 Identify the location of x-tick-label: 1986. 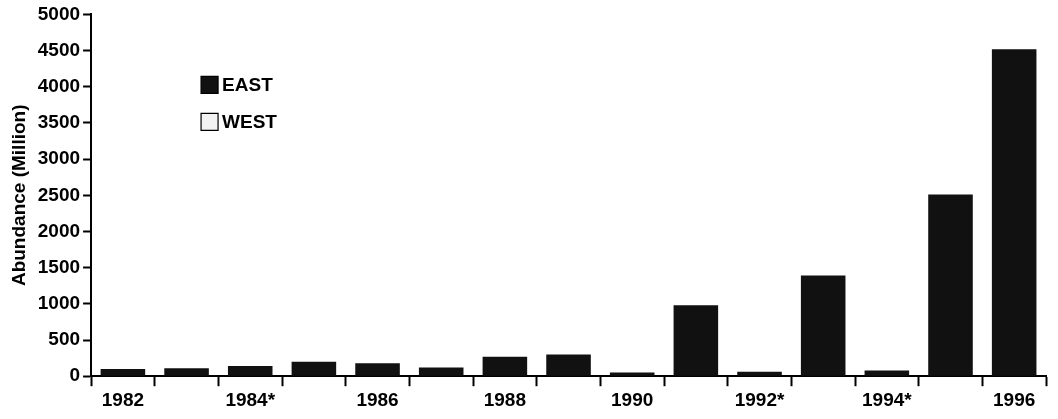
(377, 399).